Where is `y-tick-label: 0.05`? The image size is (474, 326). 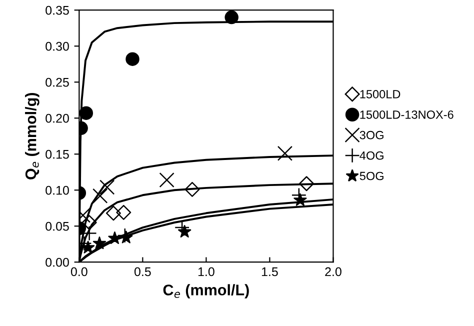 y-tick-label: 0.05 is located at coordinates (57, 226).